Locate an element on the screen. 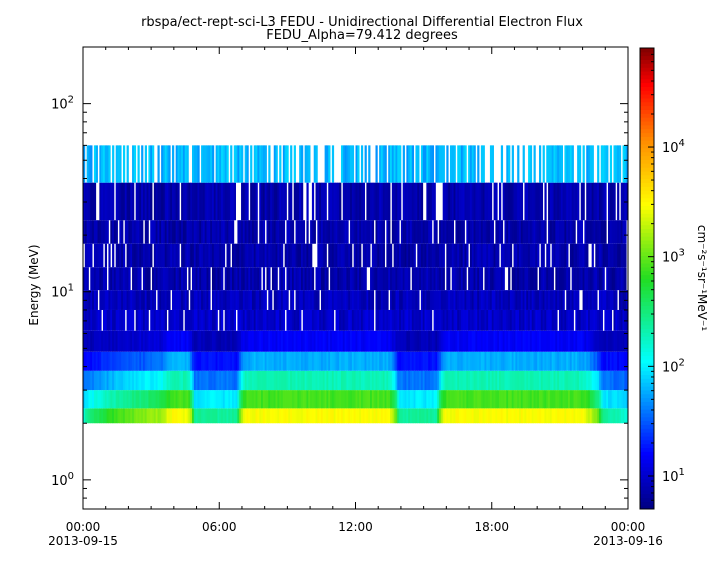 Image resolution: width=724 pixels, height=569 pixels. x-tick-label: 12:00 is located at coordinates (355, 527).